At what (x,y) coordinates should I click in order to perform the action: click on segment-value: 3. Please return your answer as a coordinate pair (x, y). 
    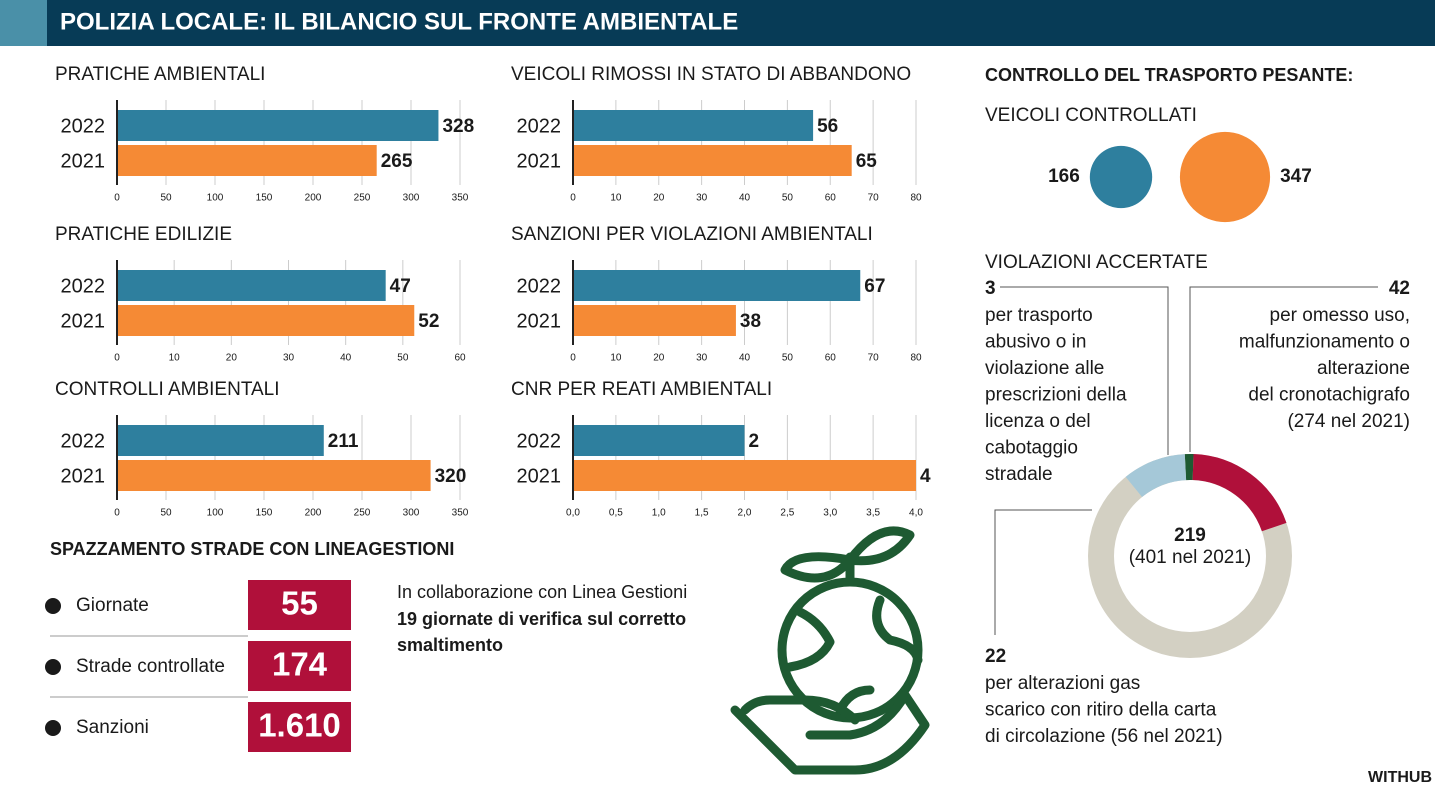
    Looking at the image, I should click on (990, 288).